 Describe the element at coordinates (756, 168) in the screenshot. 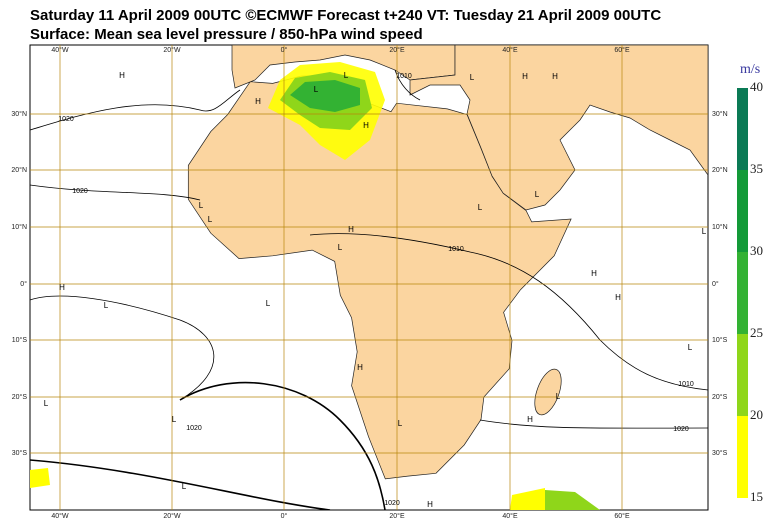

I see `colorbar-label: 35` at that location.